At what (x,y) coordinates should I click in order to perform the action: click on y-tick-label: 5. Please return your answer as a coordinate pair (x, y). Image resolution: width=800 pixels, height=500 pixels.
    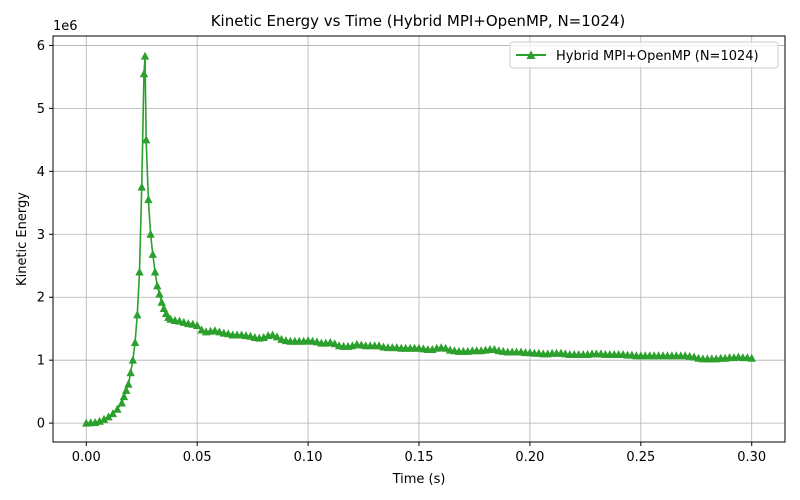
    Looking at the image, I should click on (41, 109).